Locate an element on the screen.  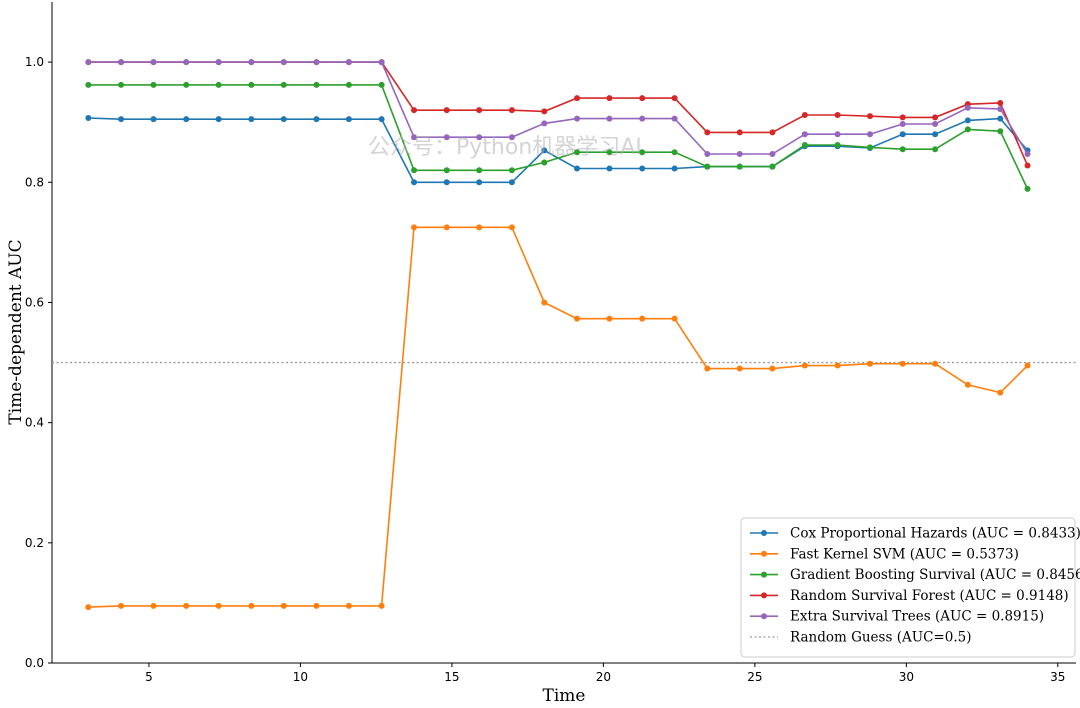
y-tick-label: 0.8 is located at coordinates (34, 182).